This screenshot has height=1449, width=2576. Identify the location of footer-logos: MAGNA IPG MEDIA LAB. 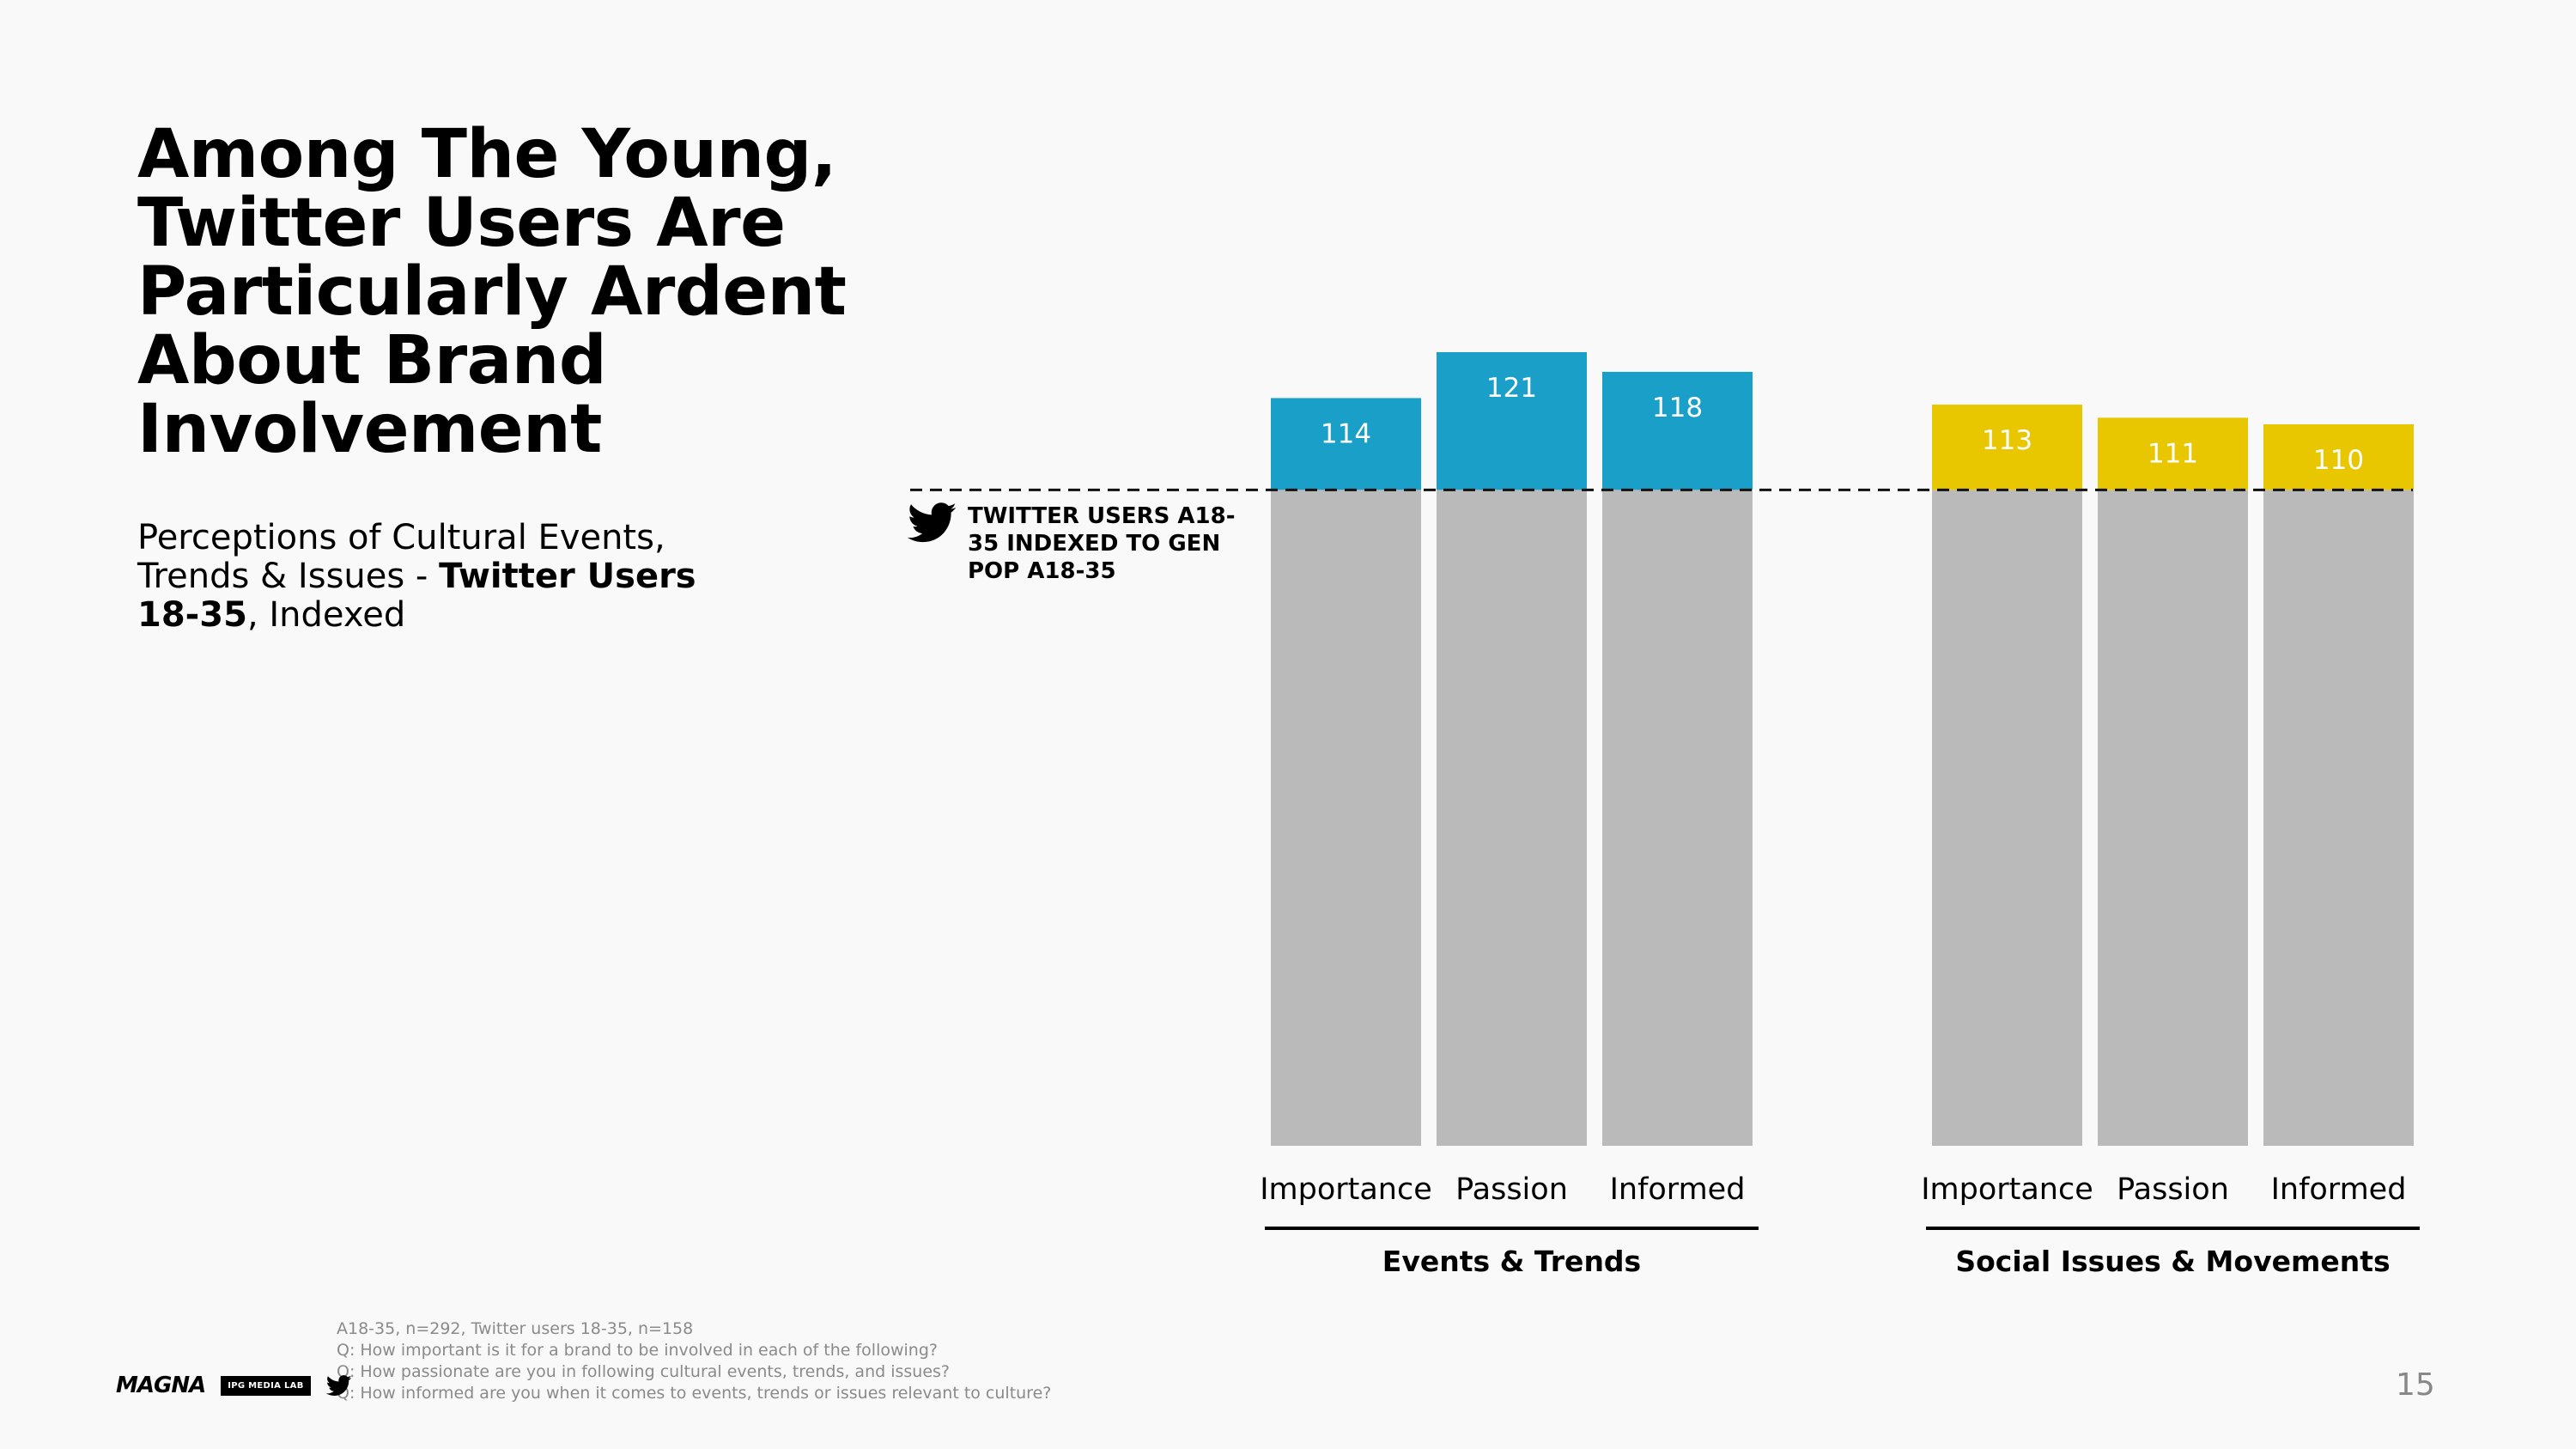
(234, 1385).